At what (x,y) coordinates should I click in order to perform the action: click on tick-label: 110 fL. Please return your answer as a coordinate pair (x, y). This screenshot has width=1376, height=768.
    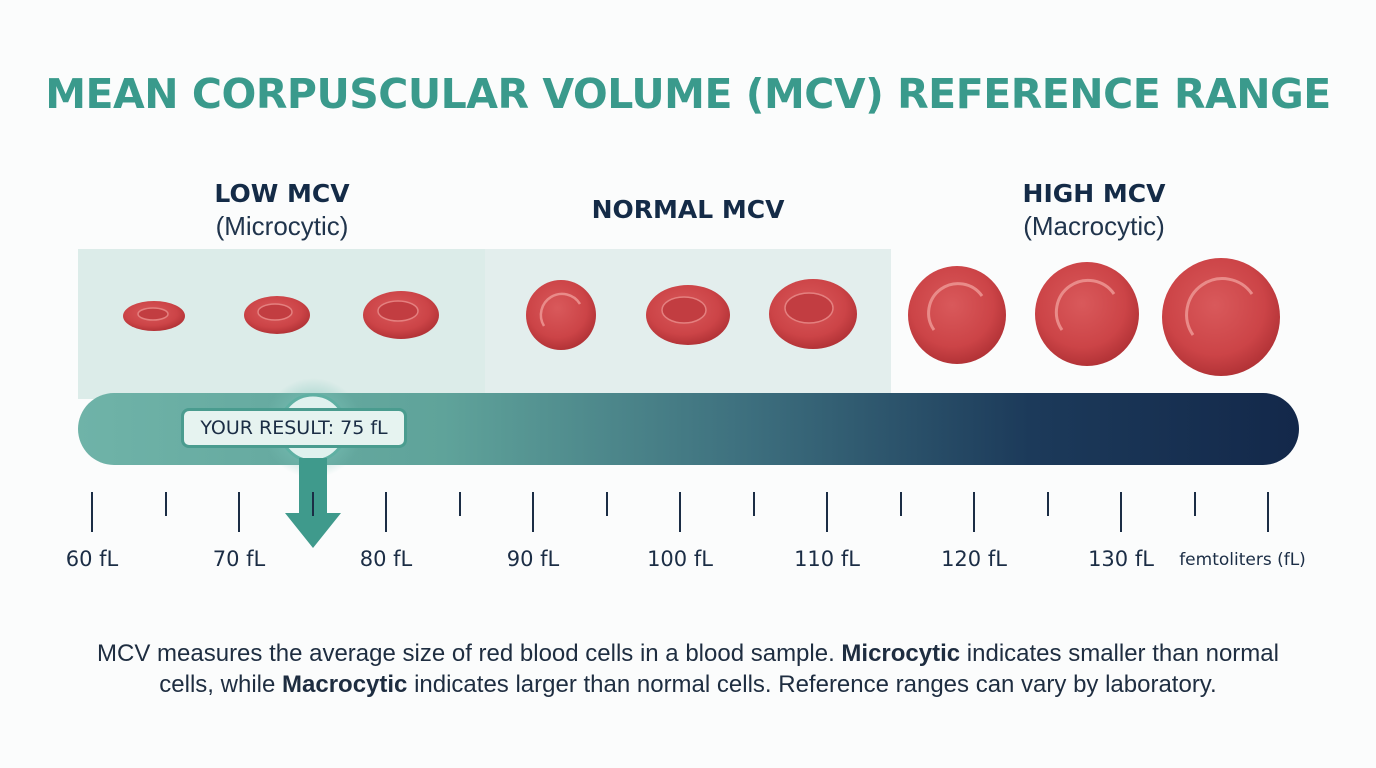
    Looking at the image, I should click on (827, 559).